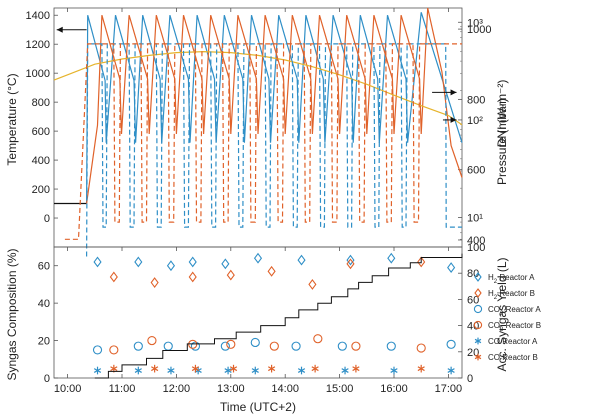 Image resolution: width=600 pixels, height=415 pixels. Describe the element at coordinates (41, 190) in the screenshot. I see `temperature-tick-label: 200` at that location.